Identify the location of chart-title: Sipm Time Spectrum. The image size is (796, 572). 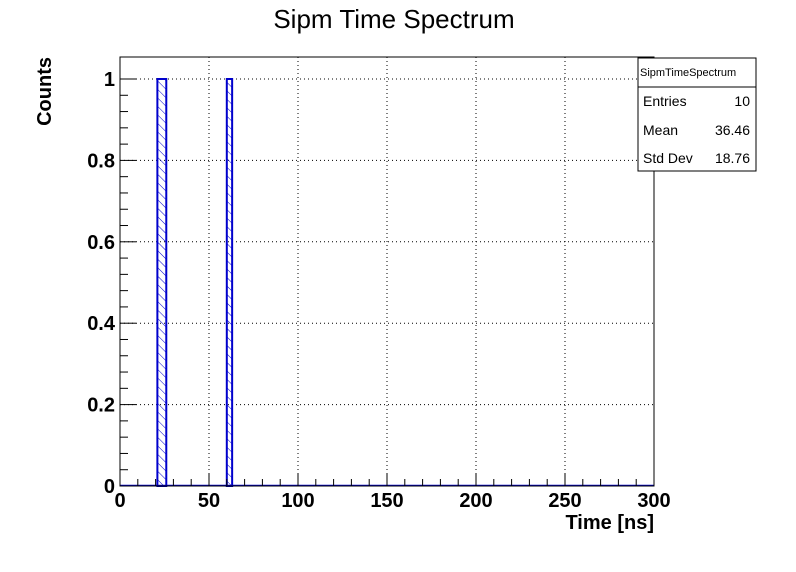
(393, 19).